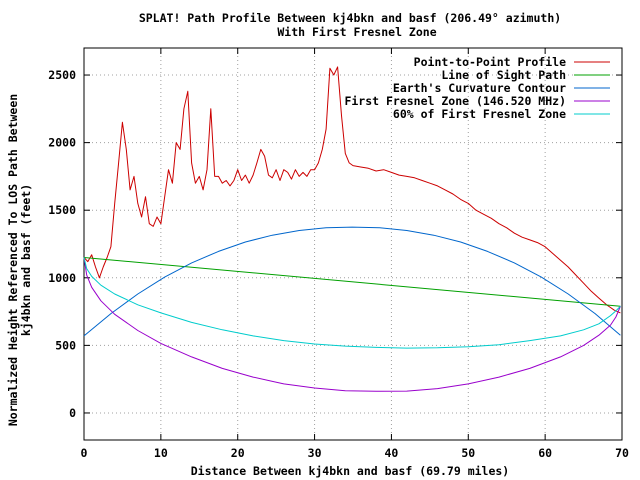  Describe the element at coordinates (62, 278) in the screenshot. I see `y-tick-label: 1000` at that location.